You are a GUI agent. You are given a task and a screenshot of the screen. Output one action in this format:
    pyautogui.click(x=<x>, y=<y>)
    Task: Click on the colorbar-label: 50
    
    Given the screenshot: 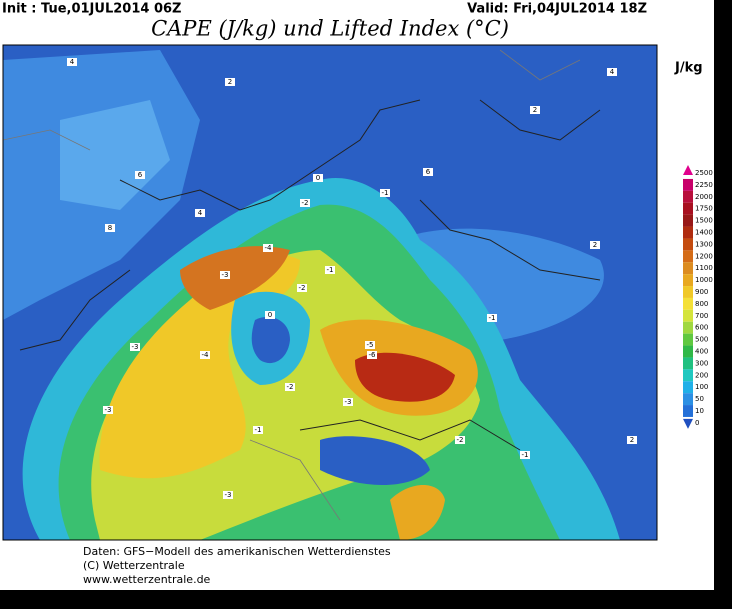 What is the action you would take?
    pyautogui.click(x=699, y=399)
    